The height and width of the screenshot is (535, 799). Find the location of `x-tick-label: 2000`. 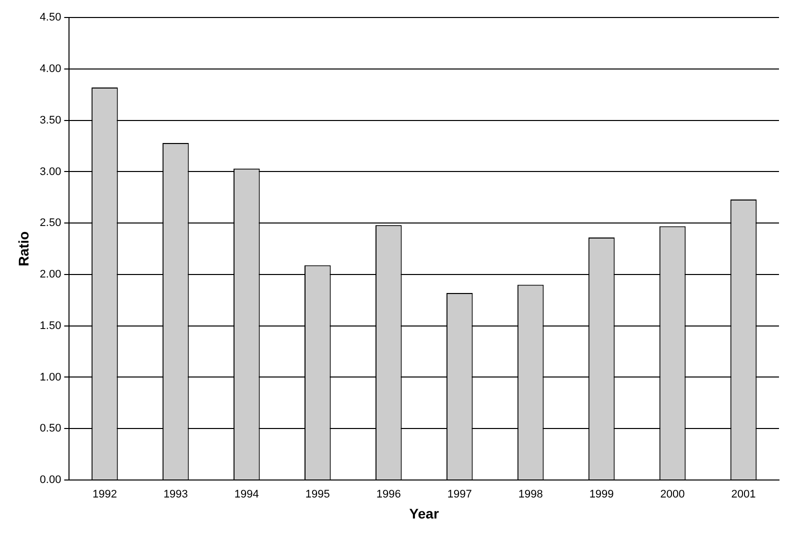

x-tick-label: 2000 is located at coordinates (672, 494).